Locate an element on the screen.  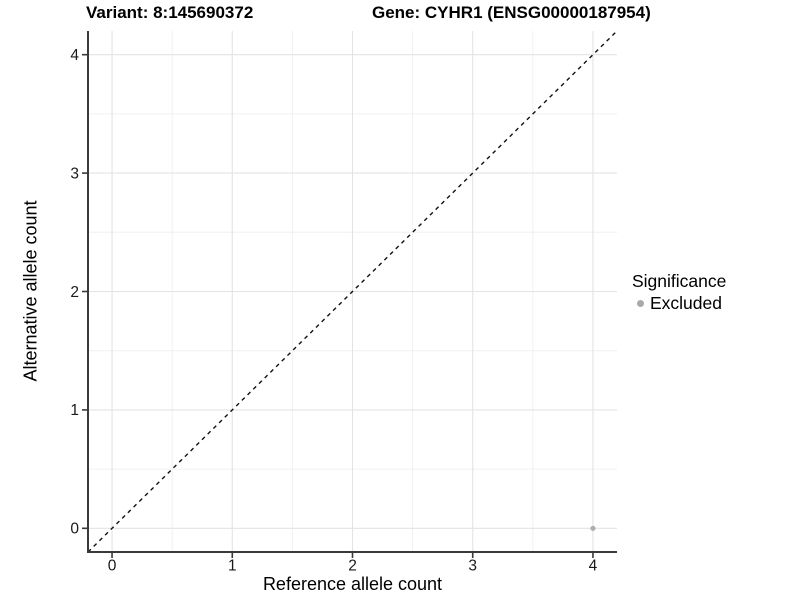
y-tick-label: 2 is located at coordinates (74, 292).